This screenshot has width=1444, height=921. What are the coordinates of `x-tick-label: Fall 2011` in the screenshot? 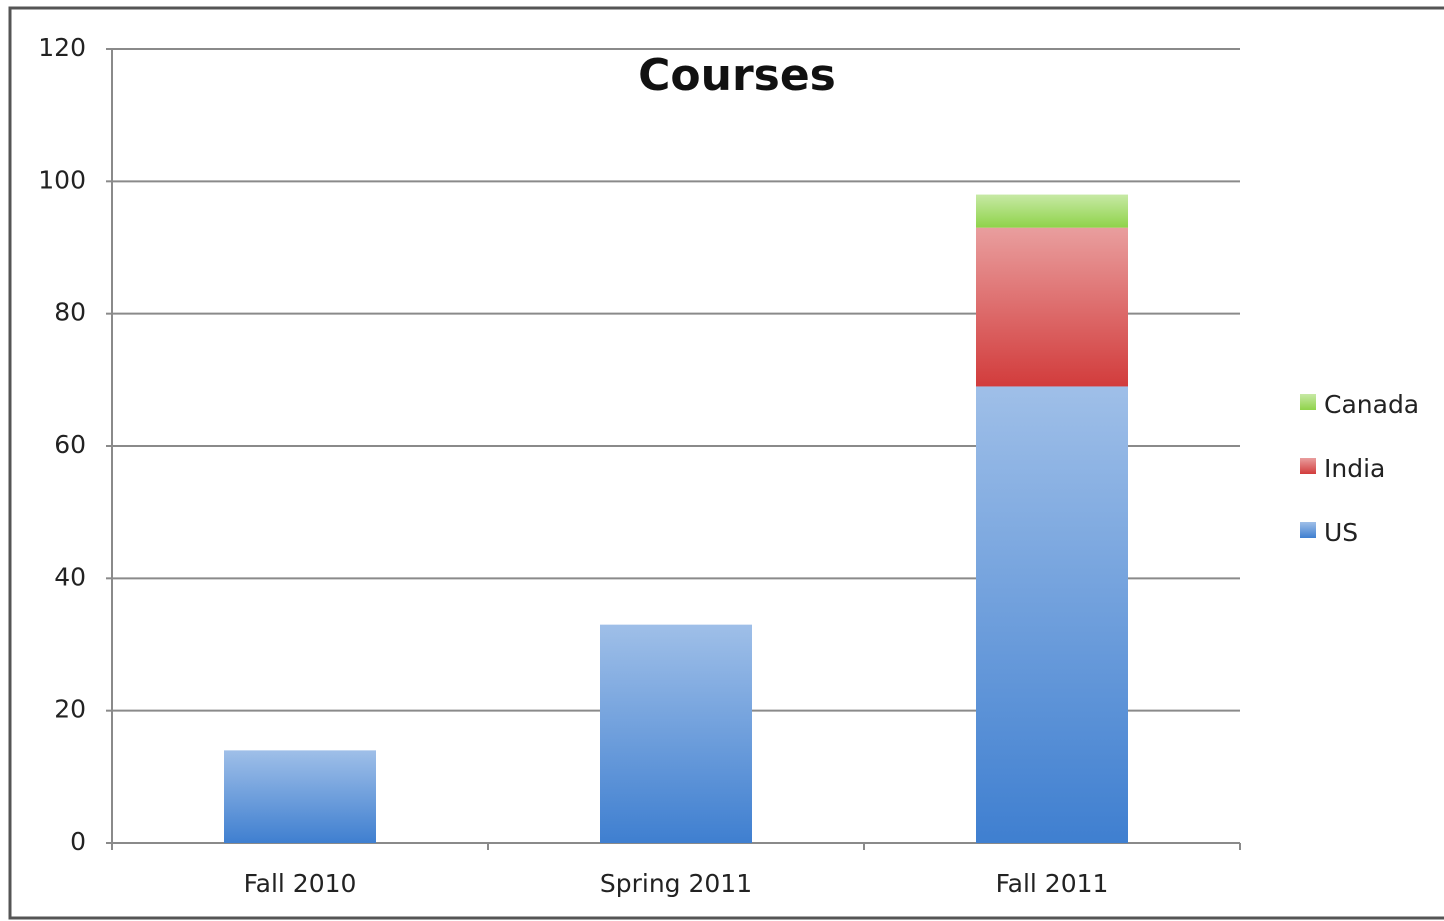 It's located at (1052, 883).